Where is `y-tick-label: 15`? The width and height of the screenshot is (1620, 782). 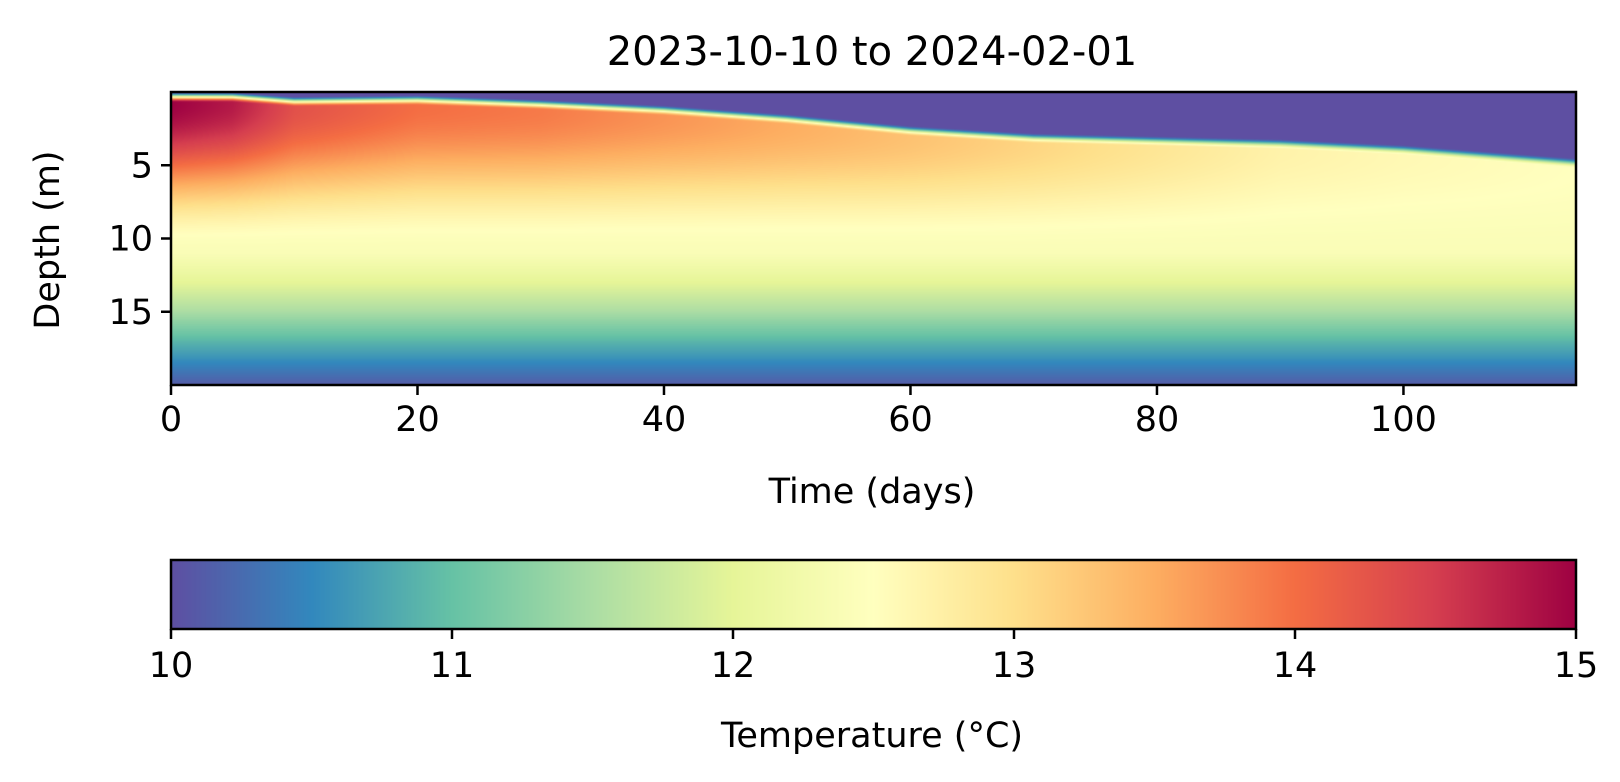
y-tick-label: 15 is located at coordinates (130, 313).